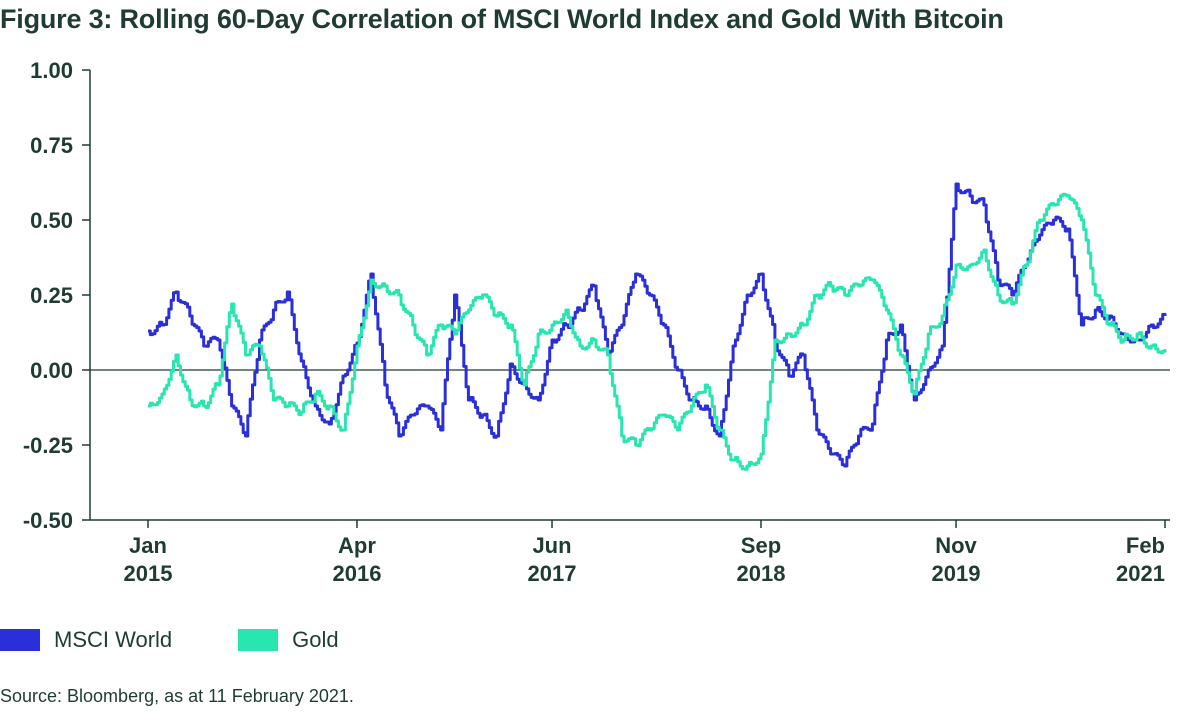 The width and height of the screenshot is (1200, 716). What do you see at coordinates (552, 573) in the screenshot?
I see `x-tick-label-year: 2017` at bounding box center [552, 573].